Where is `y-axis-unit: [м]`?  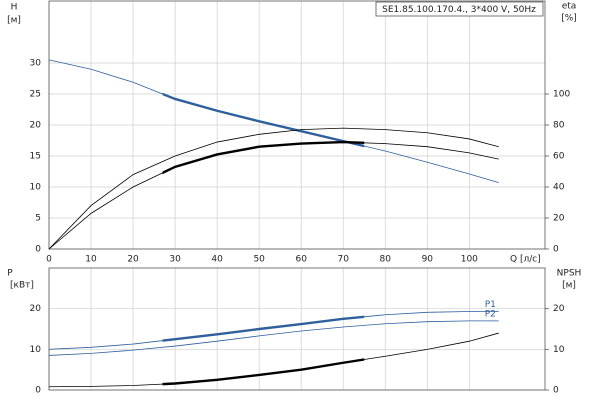 y-axis-unit: [м] is located at coordinates (14, 21).